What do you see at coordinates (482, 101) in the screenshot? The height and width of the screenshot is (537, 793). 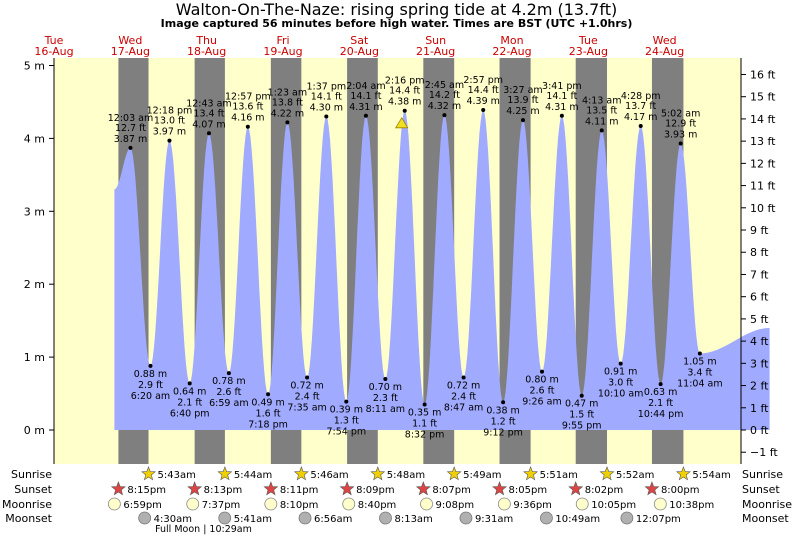 I see `high-tide-meters: 4.39 m` at bounding box center [482, 101].